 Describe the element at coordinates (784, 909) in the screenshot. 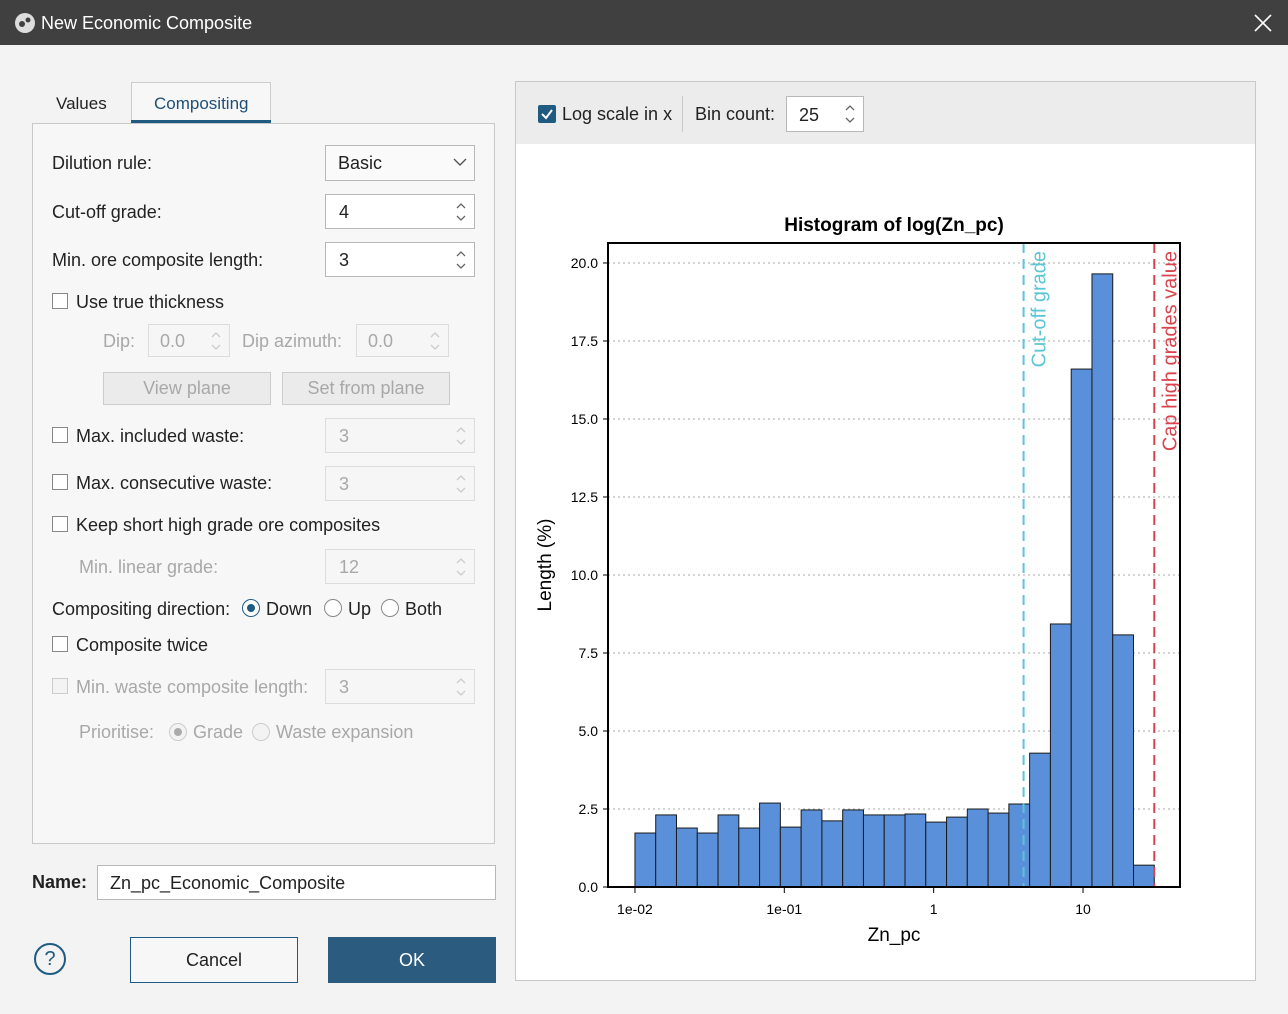

I see `x-tick-label: 1e-01` at that location.